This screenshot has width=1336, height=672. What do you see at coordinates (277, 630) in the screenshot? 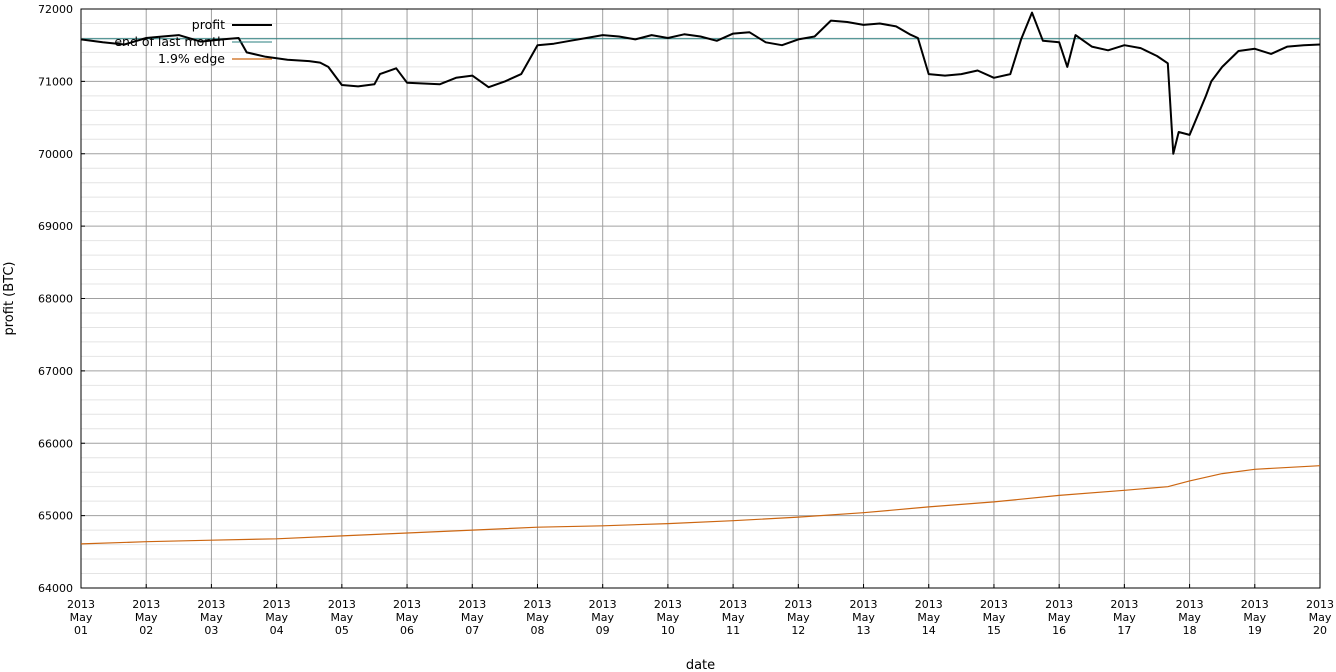
I see `x-tick-day: 04` at bounding box center [277, 630].